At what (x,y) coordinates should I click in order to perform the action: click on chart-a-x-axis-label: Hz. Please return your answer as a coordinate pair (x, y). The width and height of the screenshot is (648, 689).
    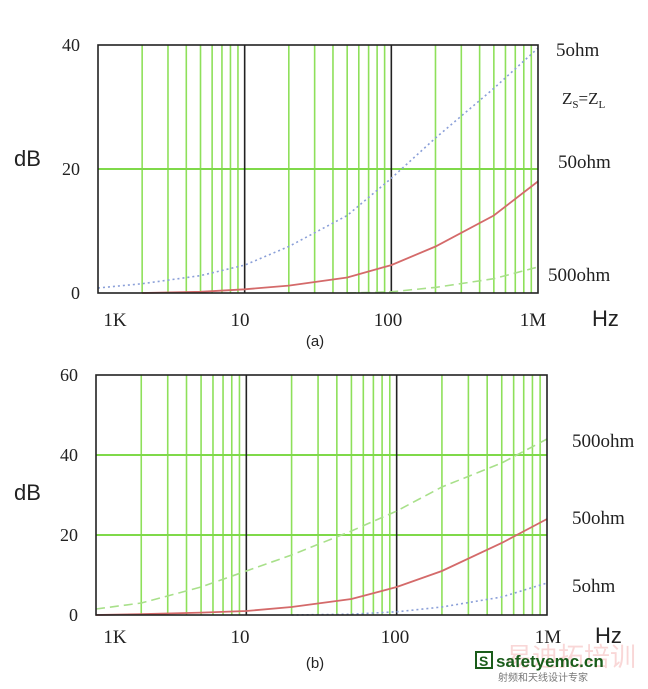
    Looking at the image, I should click on (605, 318).